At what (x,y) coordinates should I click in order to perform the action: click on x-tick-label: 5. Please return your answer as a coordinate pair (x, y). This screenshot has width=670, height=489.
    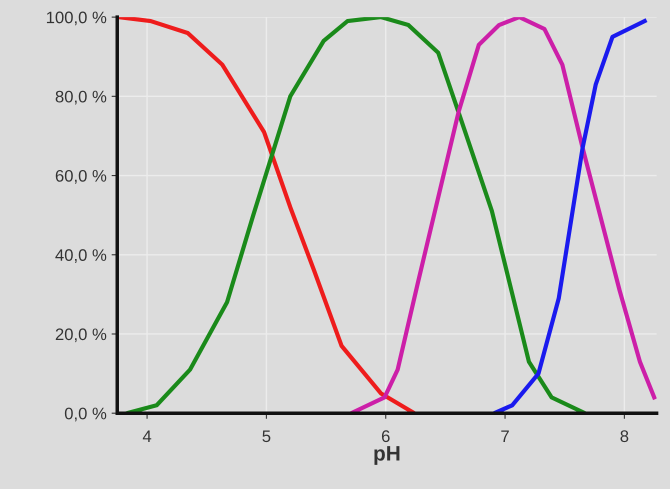
    Looking at the image, I should click on (266, 436).